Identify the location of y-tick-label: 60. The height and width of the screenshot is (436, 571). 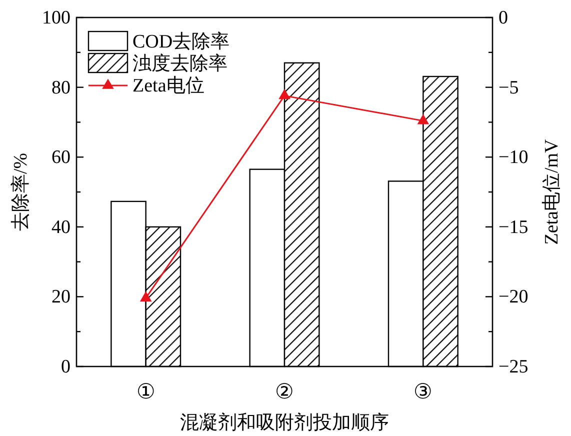
(61, 157).